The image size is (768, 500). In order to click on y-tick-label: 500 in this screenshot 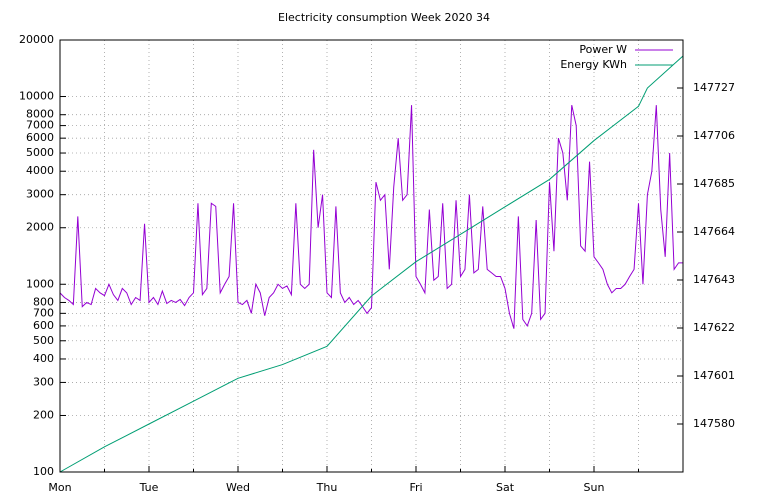, I will do `click(43, 340)`.